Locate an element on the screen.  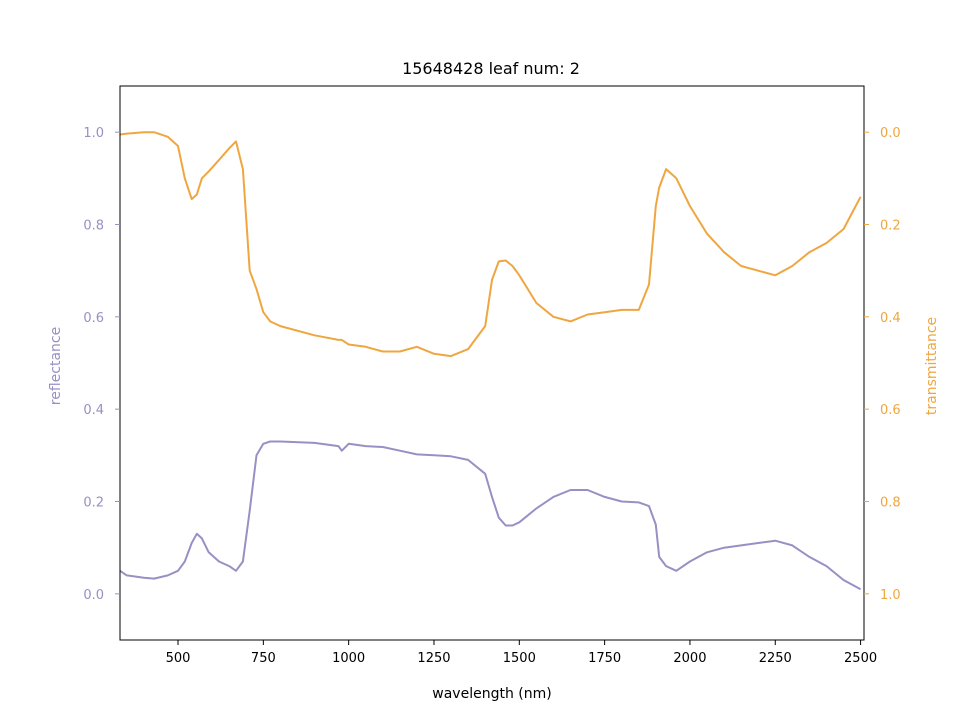
x-axis-label: wavelength (nm) is located at coordinates (491, 694).